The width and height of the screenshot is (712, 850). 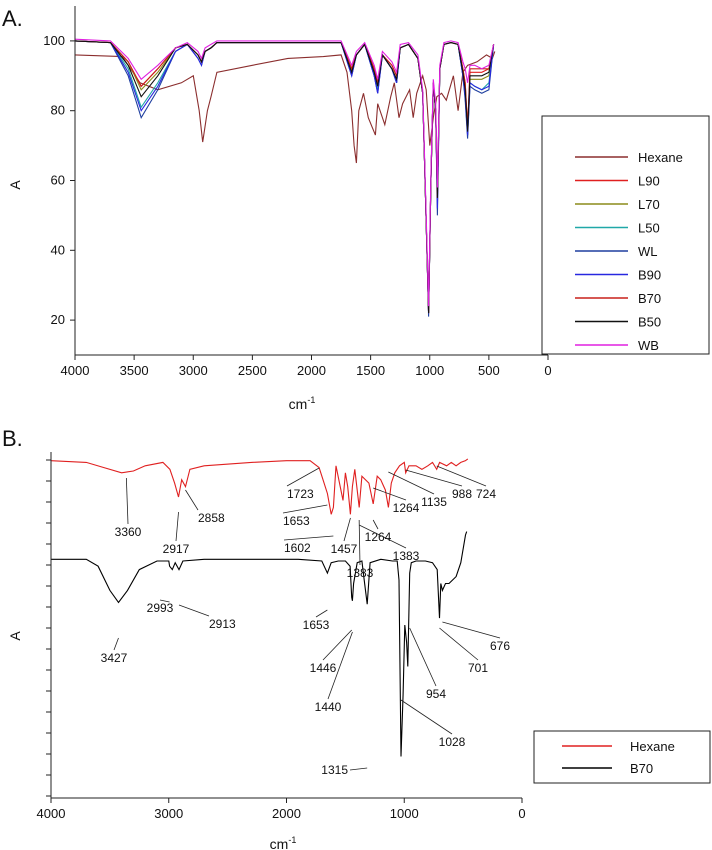 I want to click on x-tick-label-1000: 1000, so click(x=404, y=813).